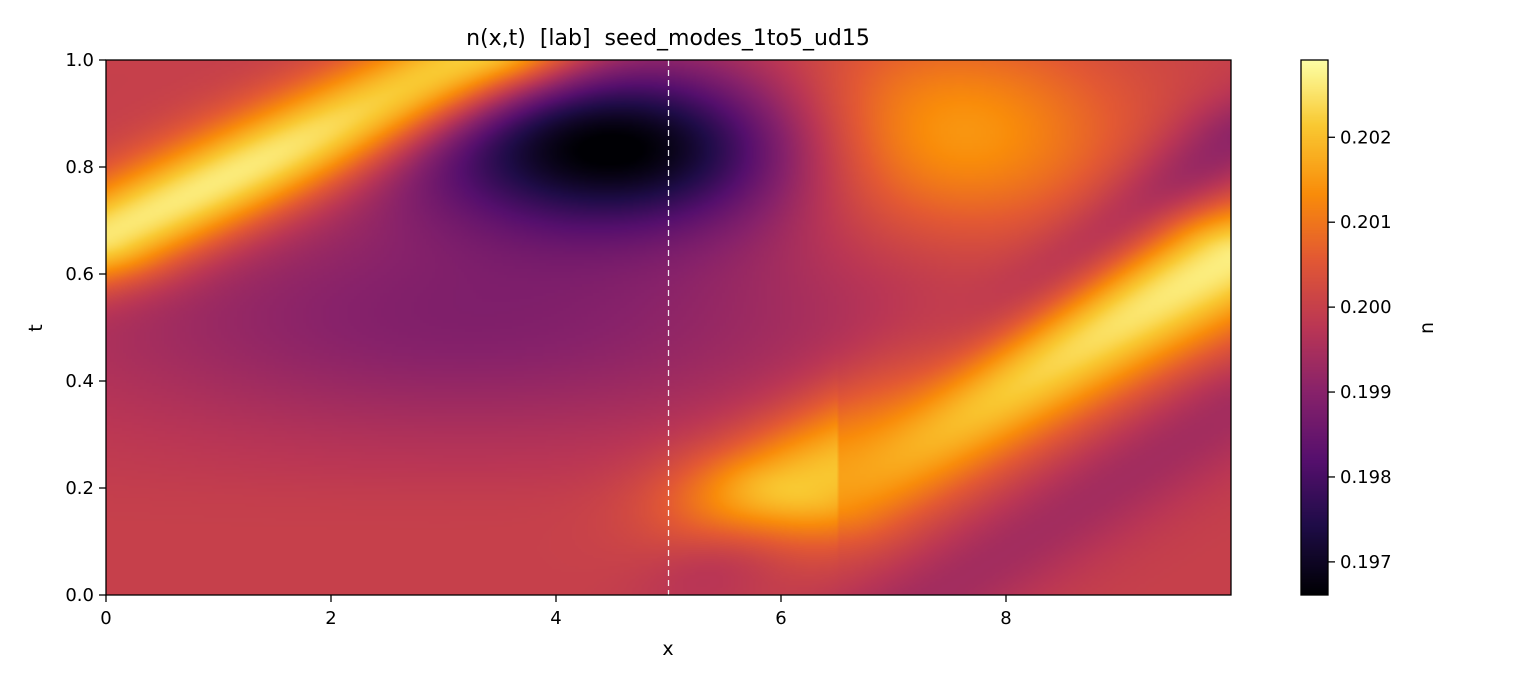  I want to click on y-tick-label: 0.8, so click(79, 167).